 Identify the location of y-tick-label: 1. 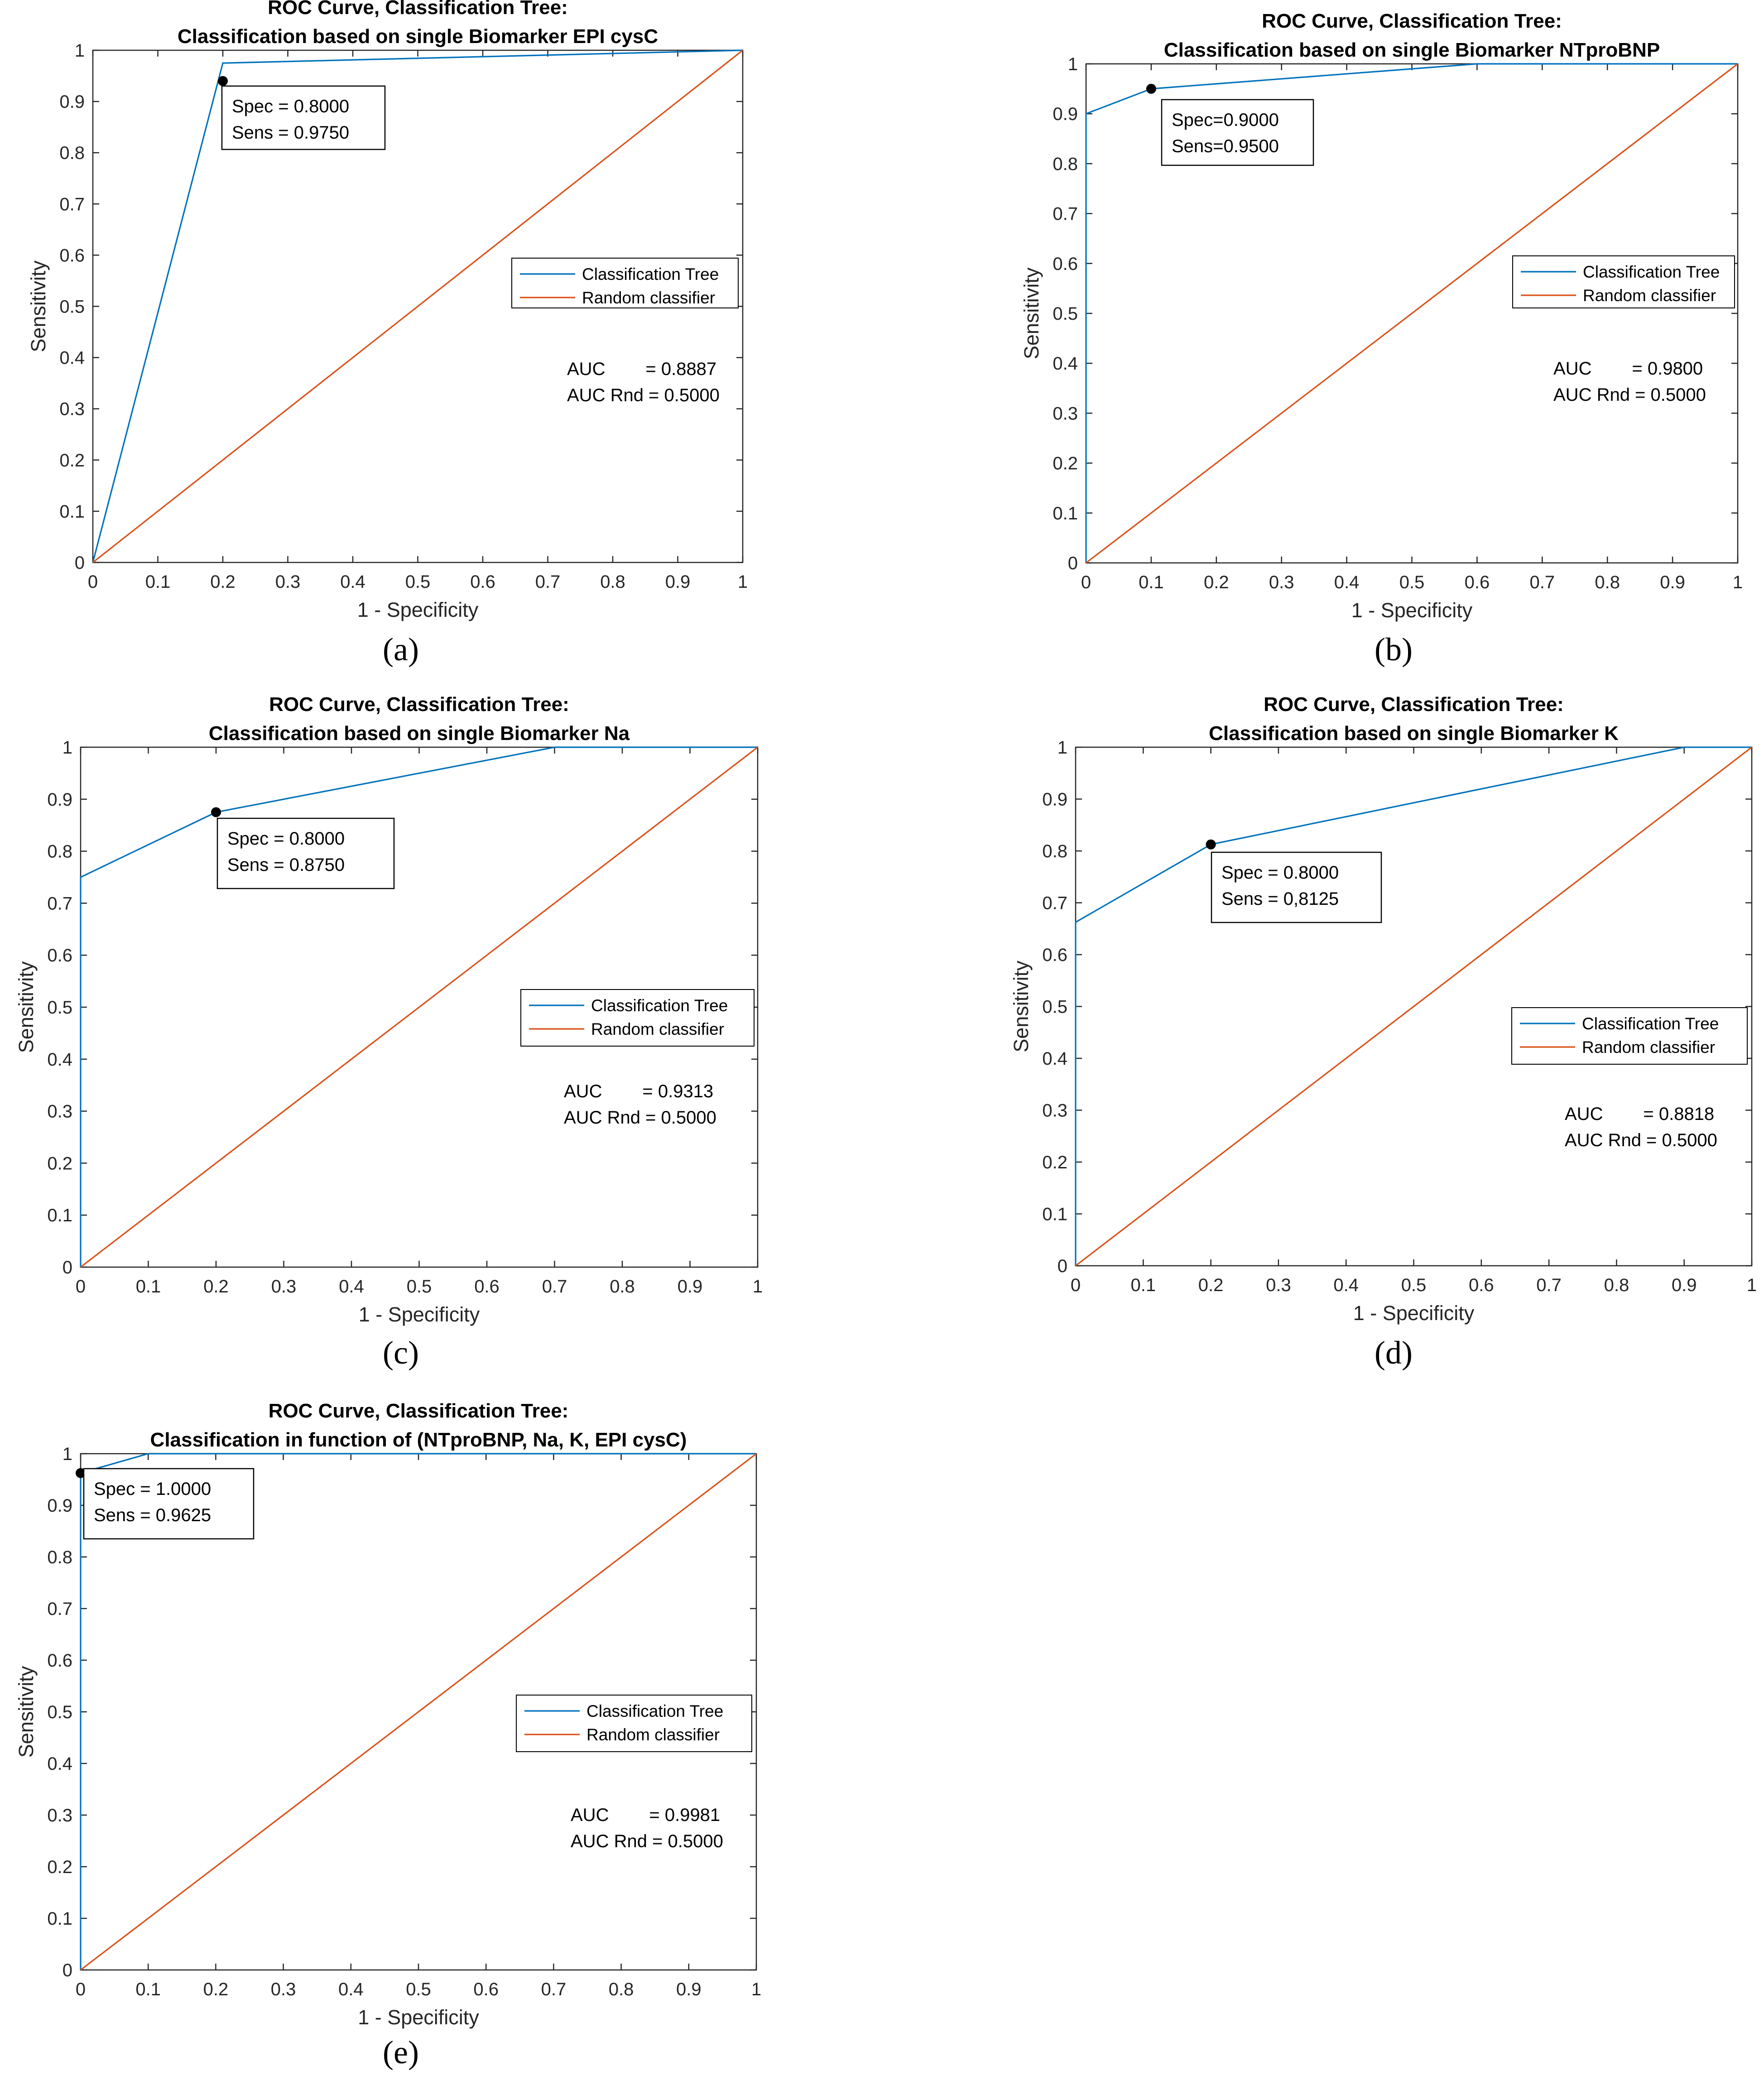
(80, 51).